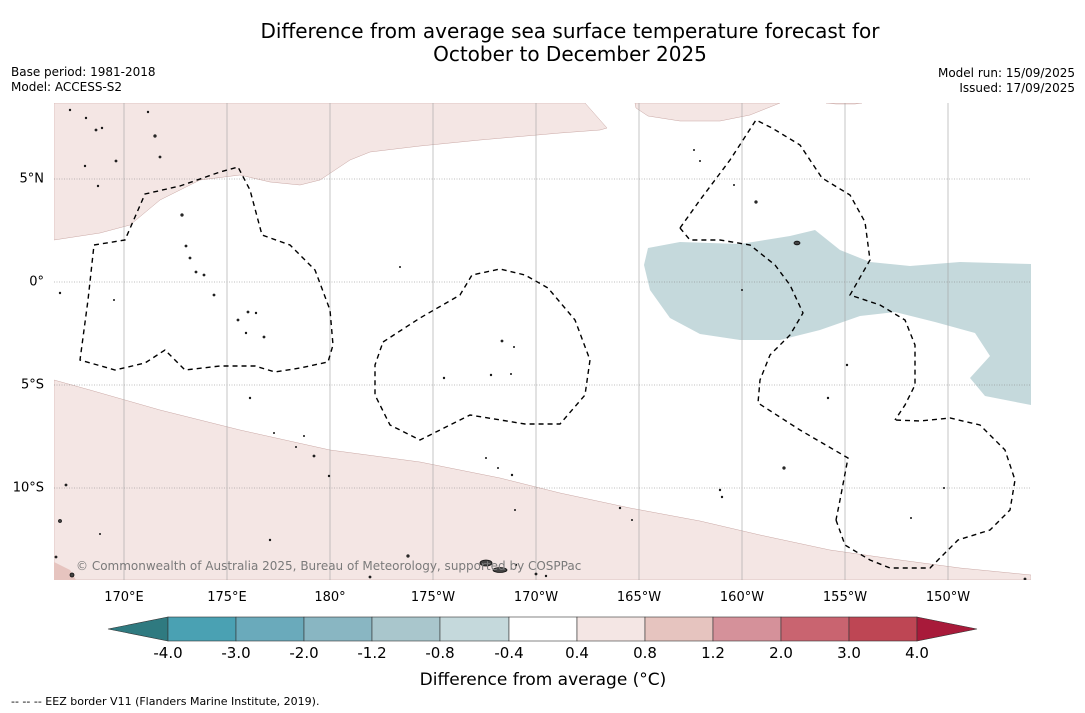 The width and height of the screenshot is (1085, 713). Describe the element at coordinates (330, 597) in the screenshot. I see `longitude-label: 180°` at that location.